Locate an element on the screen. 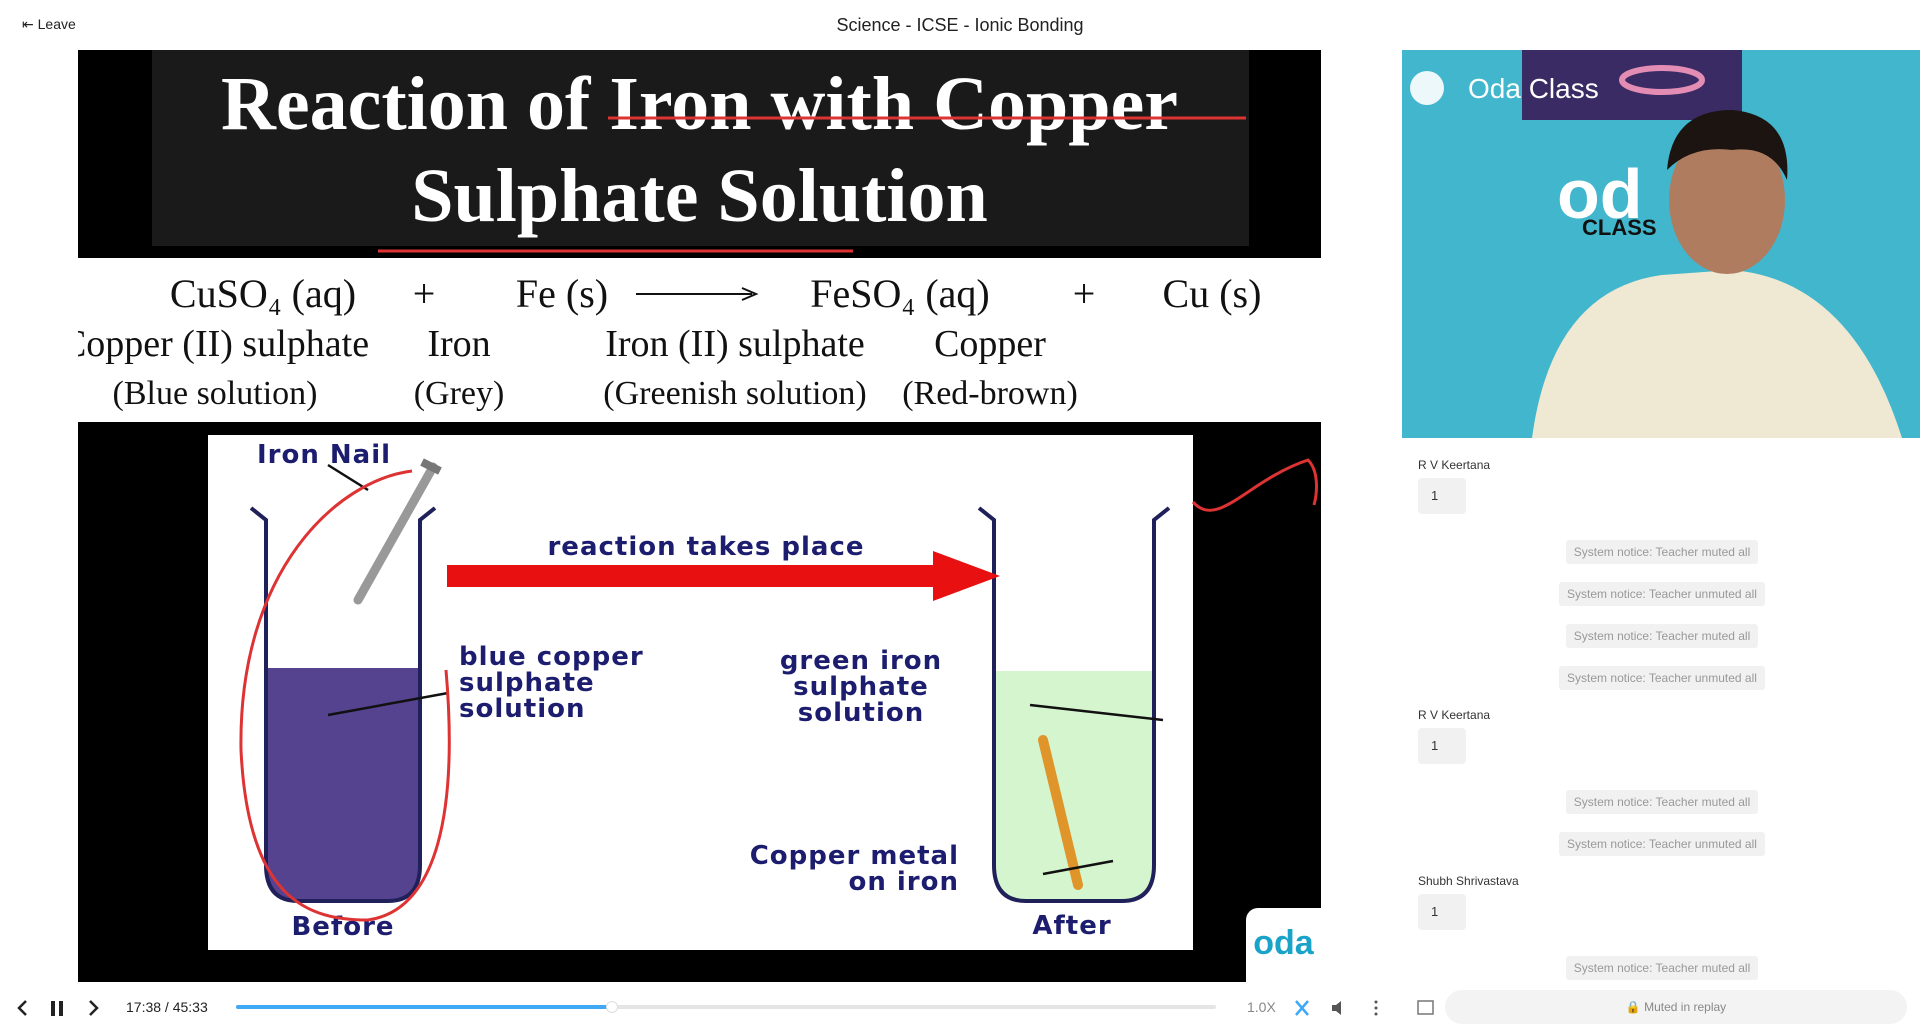  window-title: Science - ICSE - Ionic Bonding is located at coordinates (960, 25).